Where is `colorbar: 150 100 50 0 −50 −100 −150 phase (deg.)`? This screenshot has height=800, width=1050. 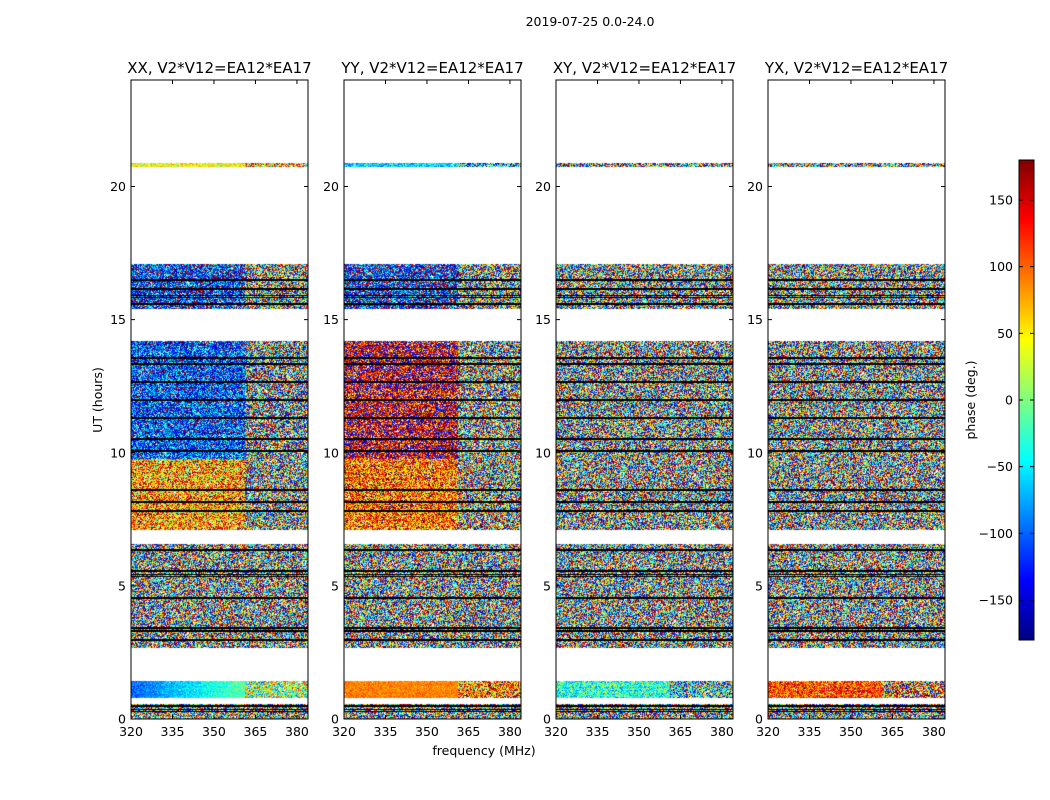 colorbar: 150 100 50 0 −50 −100 −150 phase (deg.) is located at coordinates (999, 400).